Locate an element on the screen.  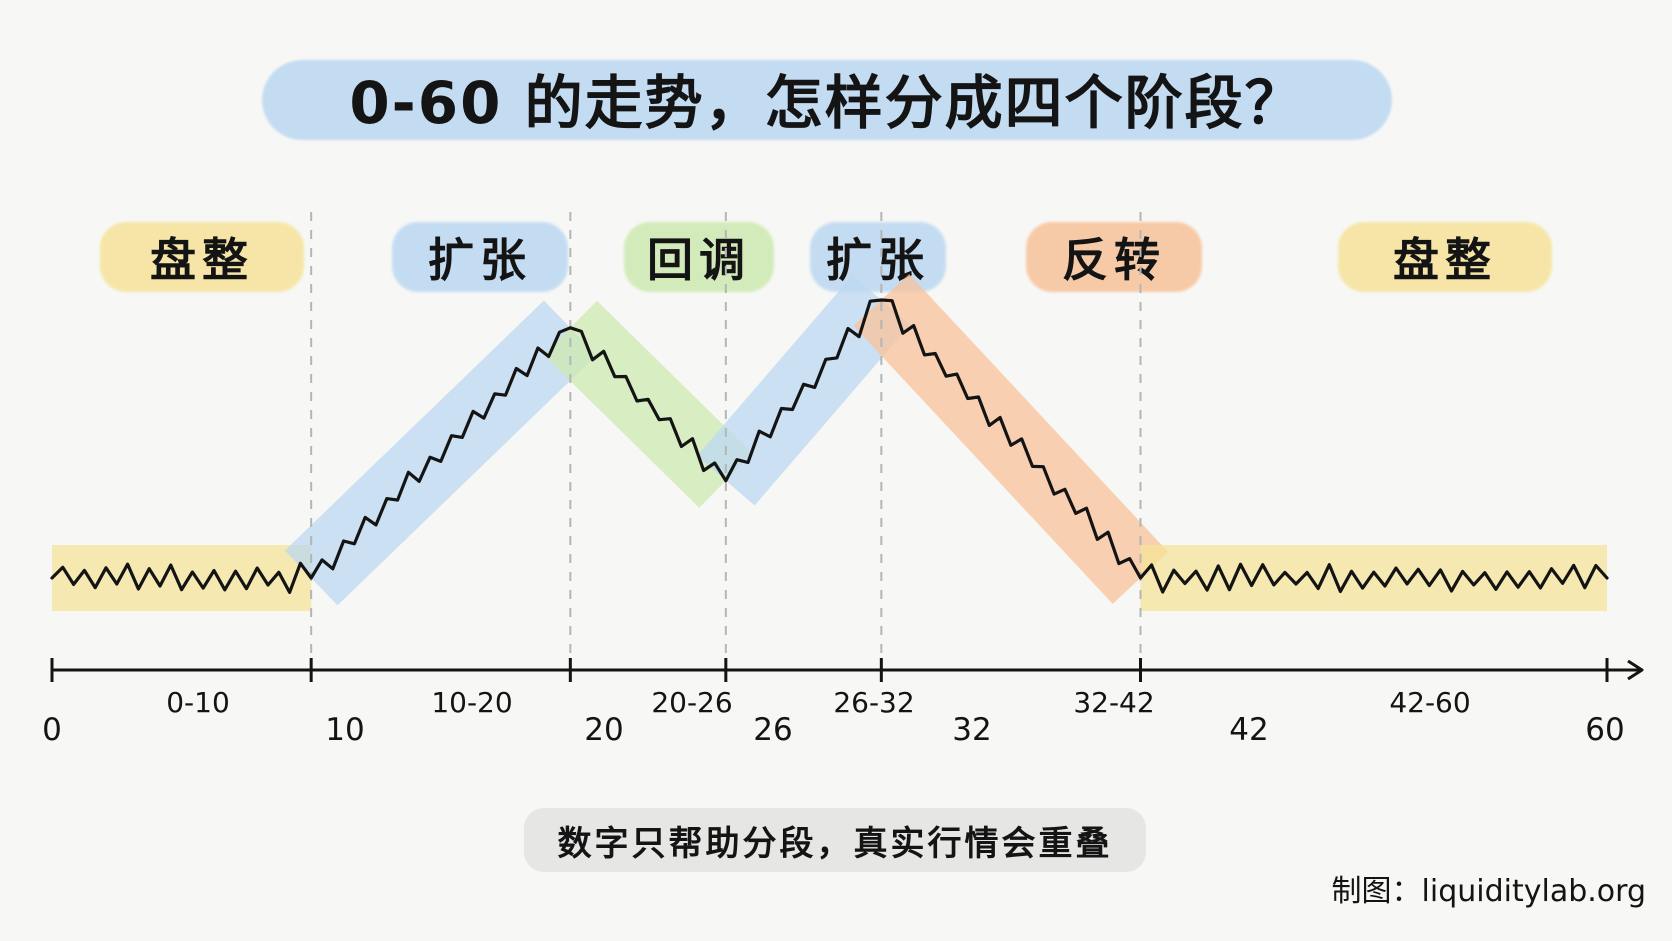
phase-label-reversal: 反转 is located at coordinates (1114, 257).